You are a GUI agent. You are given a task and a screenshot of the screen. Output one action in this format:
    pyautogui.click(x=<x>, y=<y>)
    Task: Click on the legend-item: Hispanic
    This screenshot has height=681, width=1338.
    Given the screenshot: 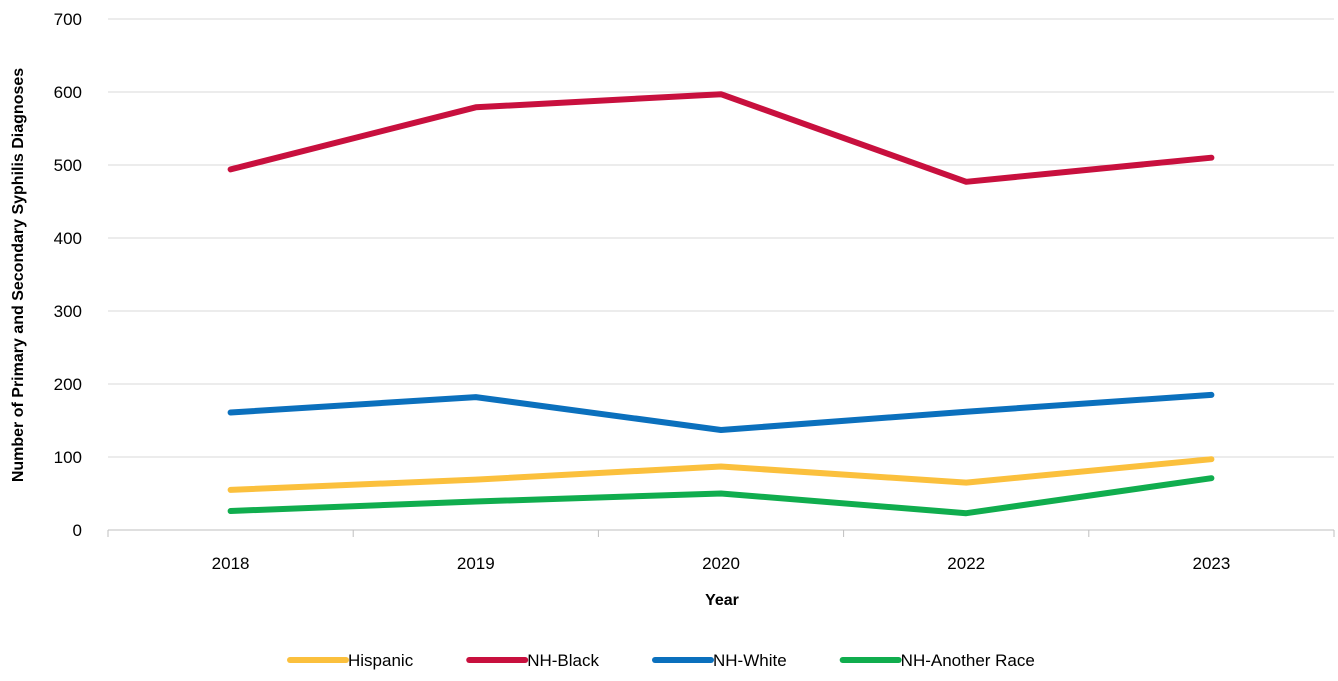 What is the action you would take?
    pyautogui.click(x=350, y=660)
    